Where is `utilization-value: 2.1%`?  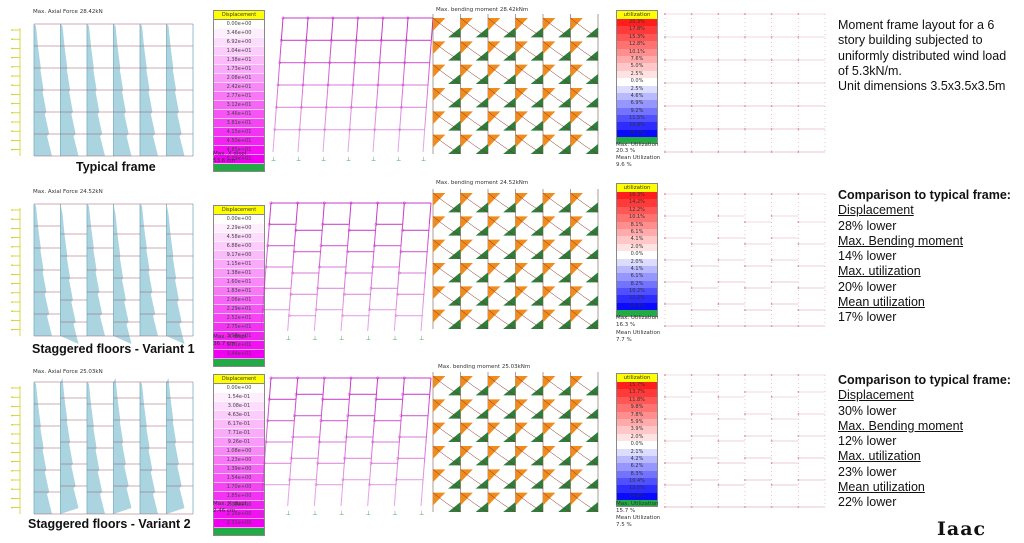 utilization-value: 2.1% is located at coordinates (637, 452).